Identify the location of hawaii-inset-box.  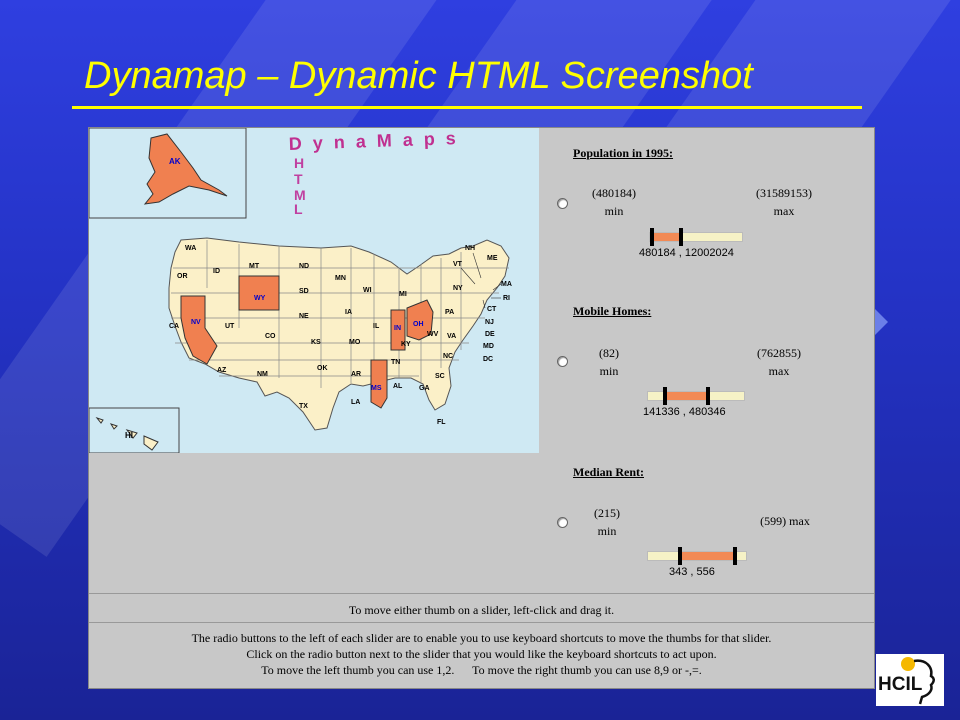
(134, 430).